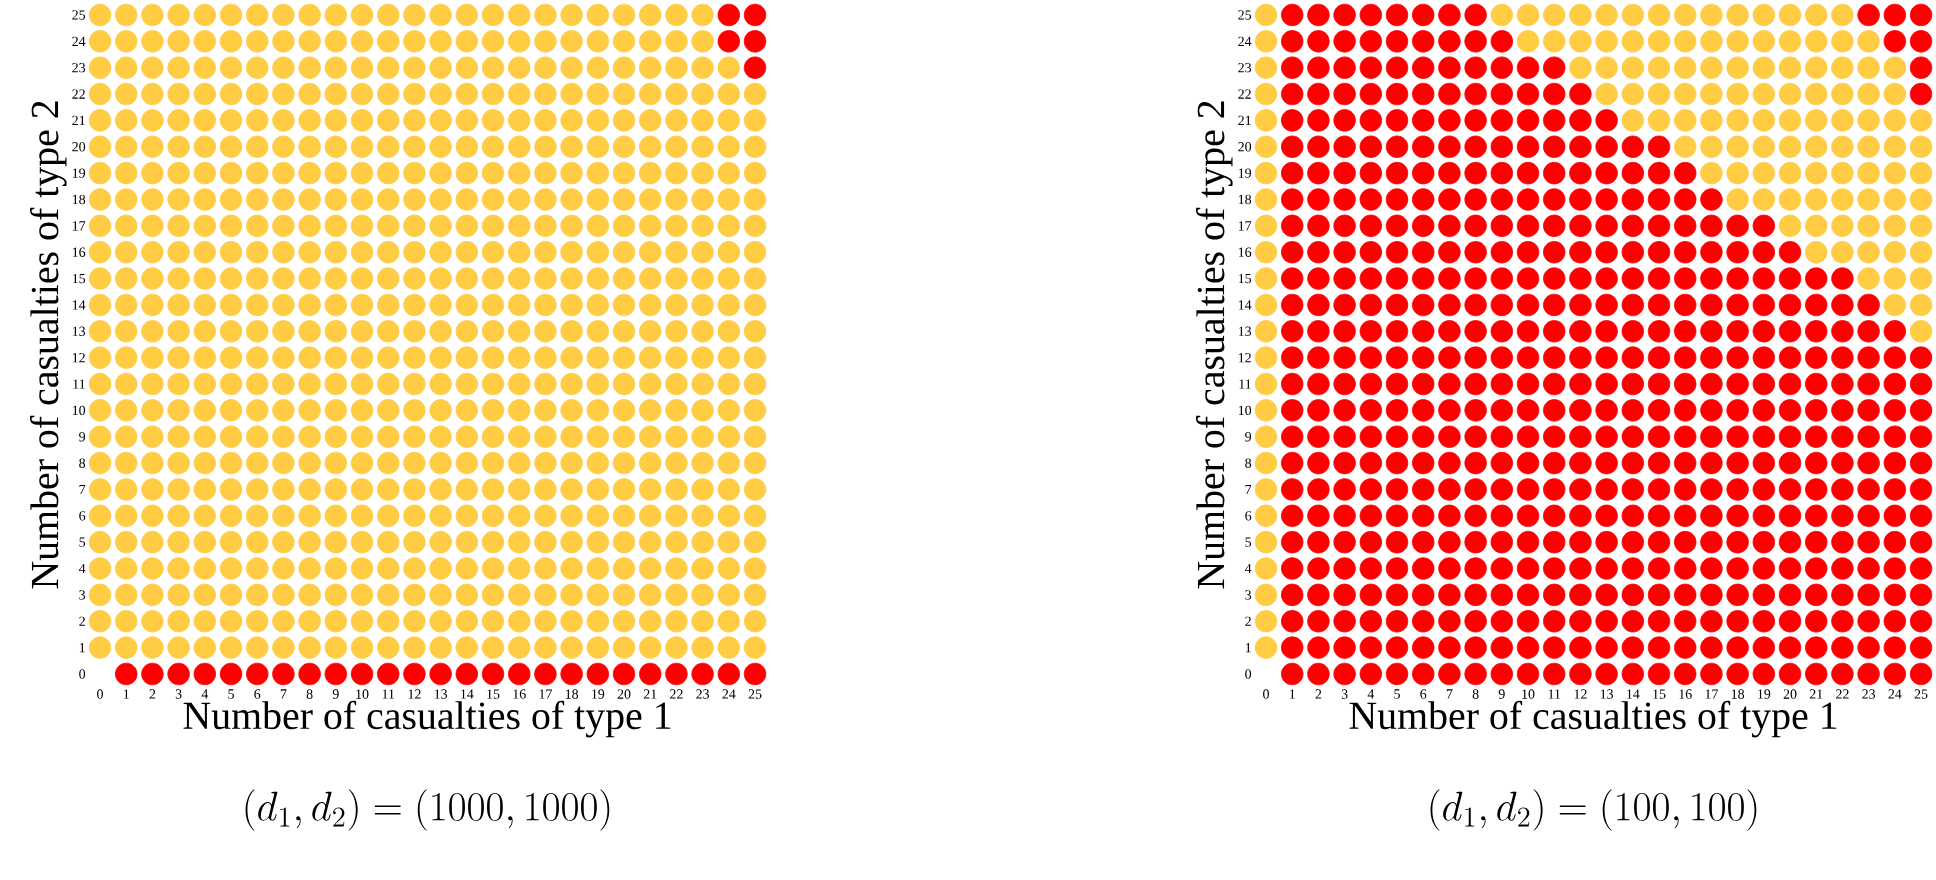 Image resolution: width=1936 pixels, height=880 pixels. I want to click on text: $(d_1, d_2) = (100, 100)$, so click(1593, 810).